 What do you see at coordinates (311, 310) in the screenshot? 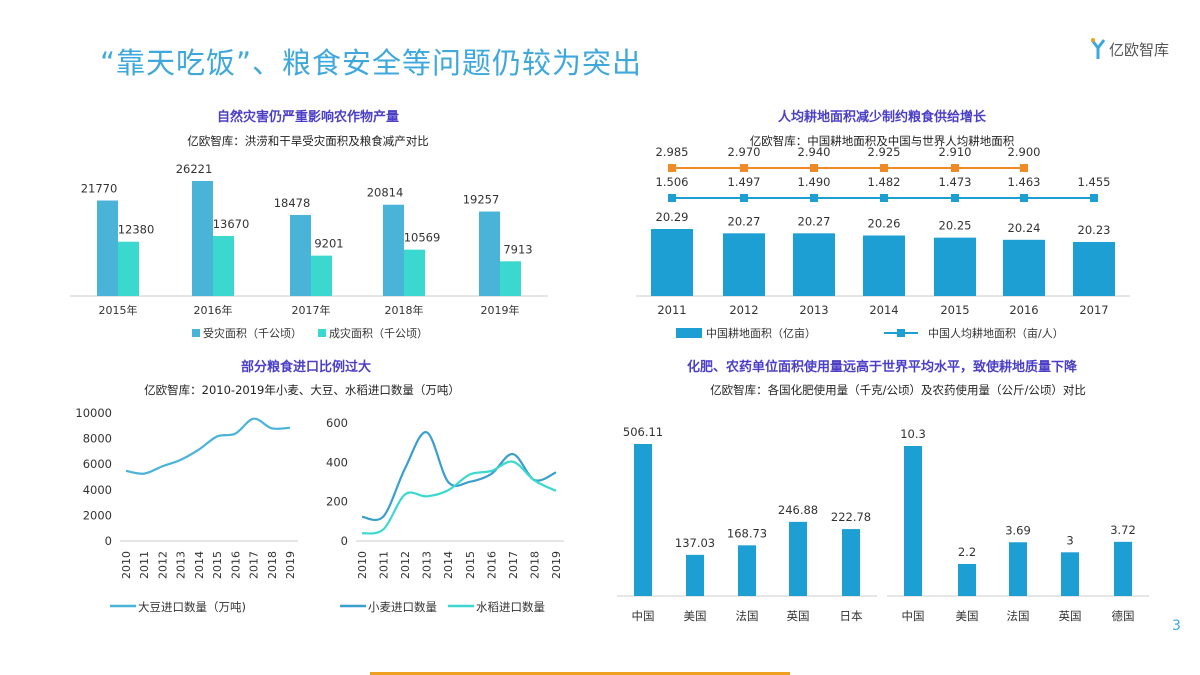
I see `chart1-x-tick: 2017年` at bounding box center [311, 310].